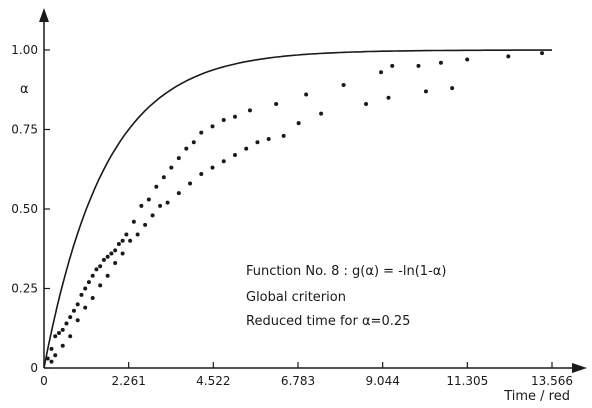 This screenshot has height=408, width=592. I want to click on annotation-reduced-time: Reduced time for α=0.25, so click(328, 321).